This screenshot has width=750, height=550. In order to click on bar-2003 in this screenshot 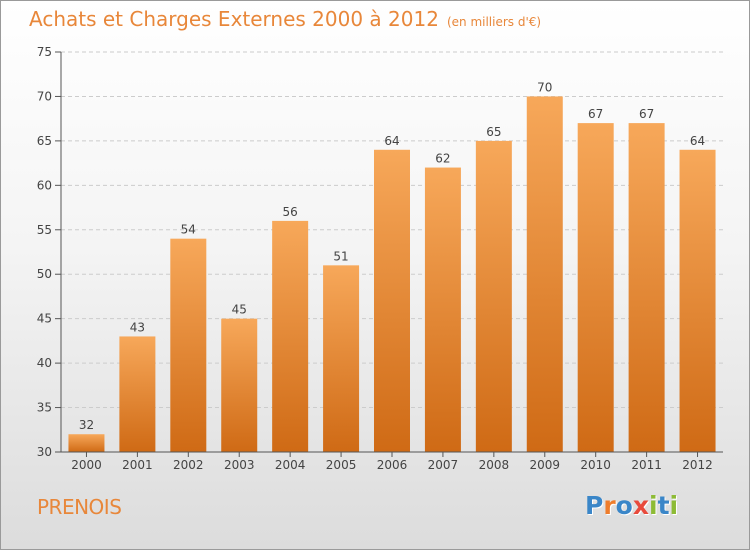, I will do `click(239, 385)`.